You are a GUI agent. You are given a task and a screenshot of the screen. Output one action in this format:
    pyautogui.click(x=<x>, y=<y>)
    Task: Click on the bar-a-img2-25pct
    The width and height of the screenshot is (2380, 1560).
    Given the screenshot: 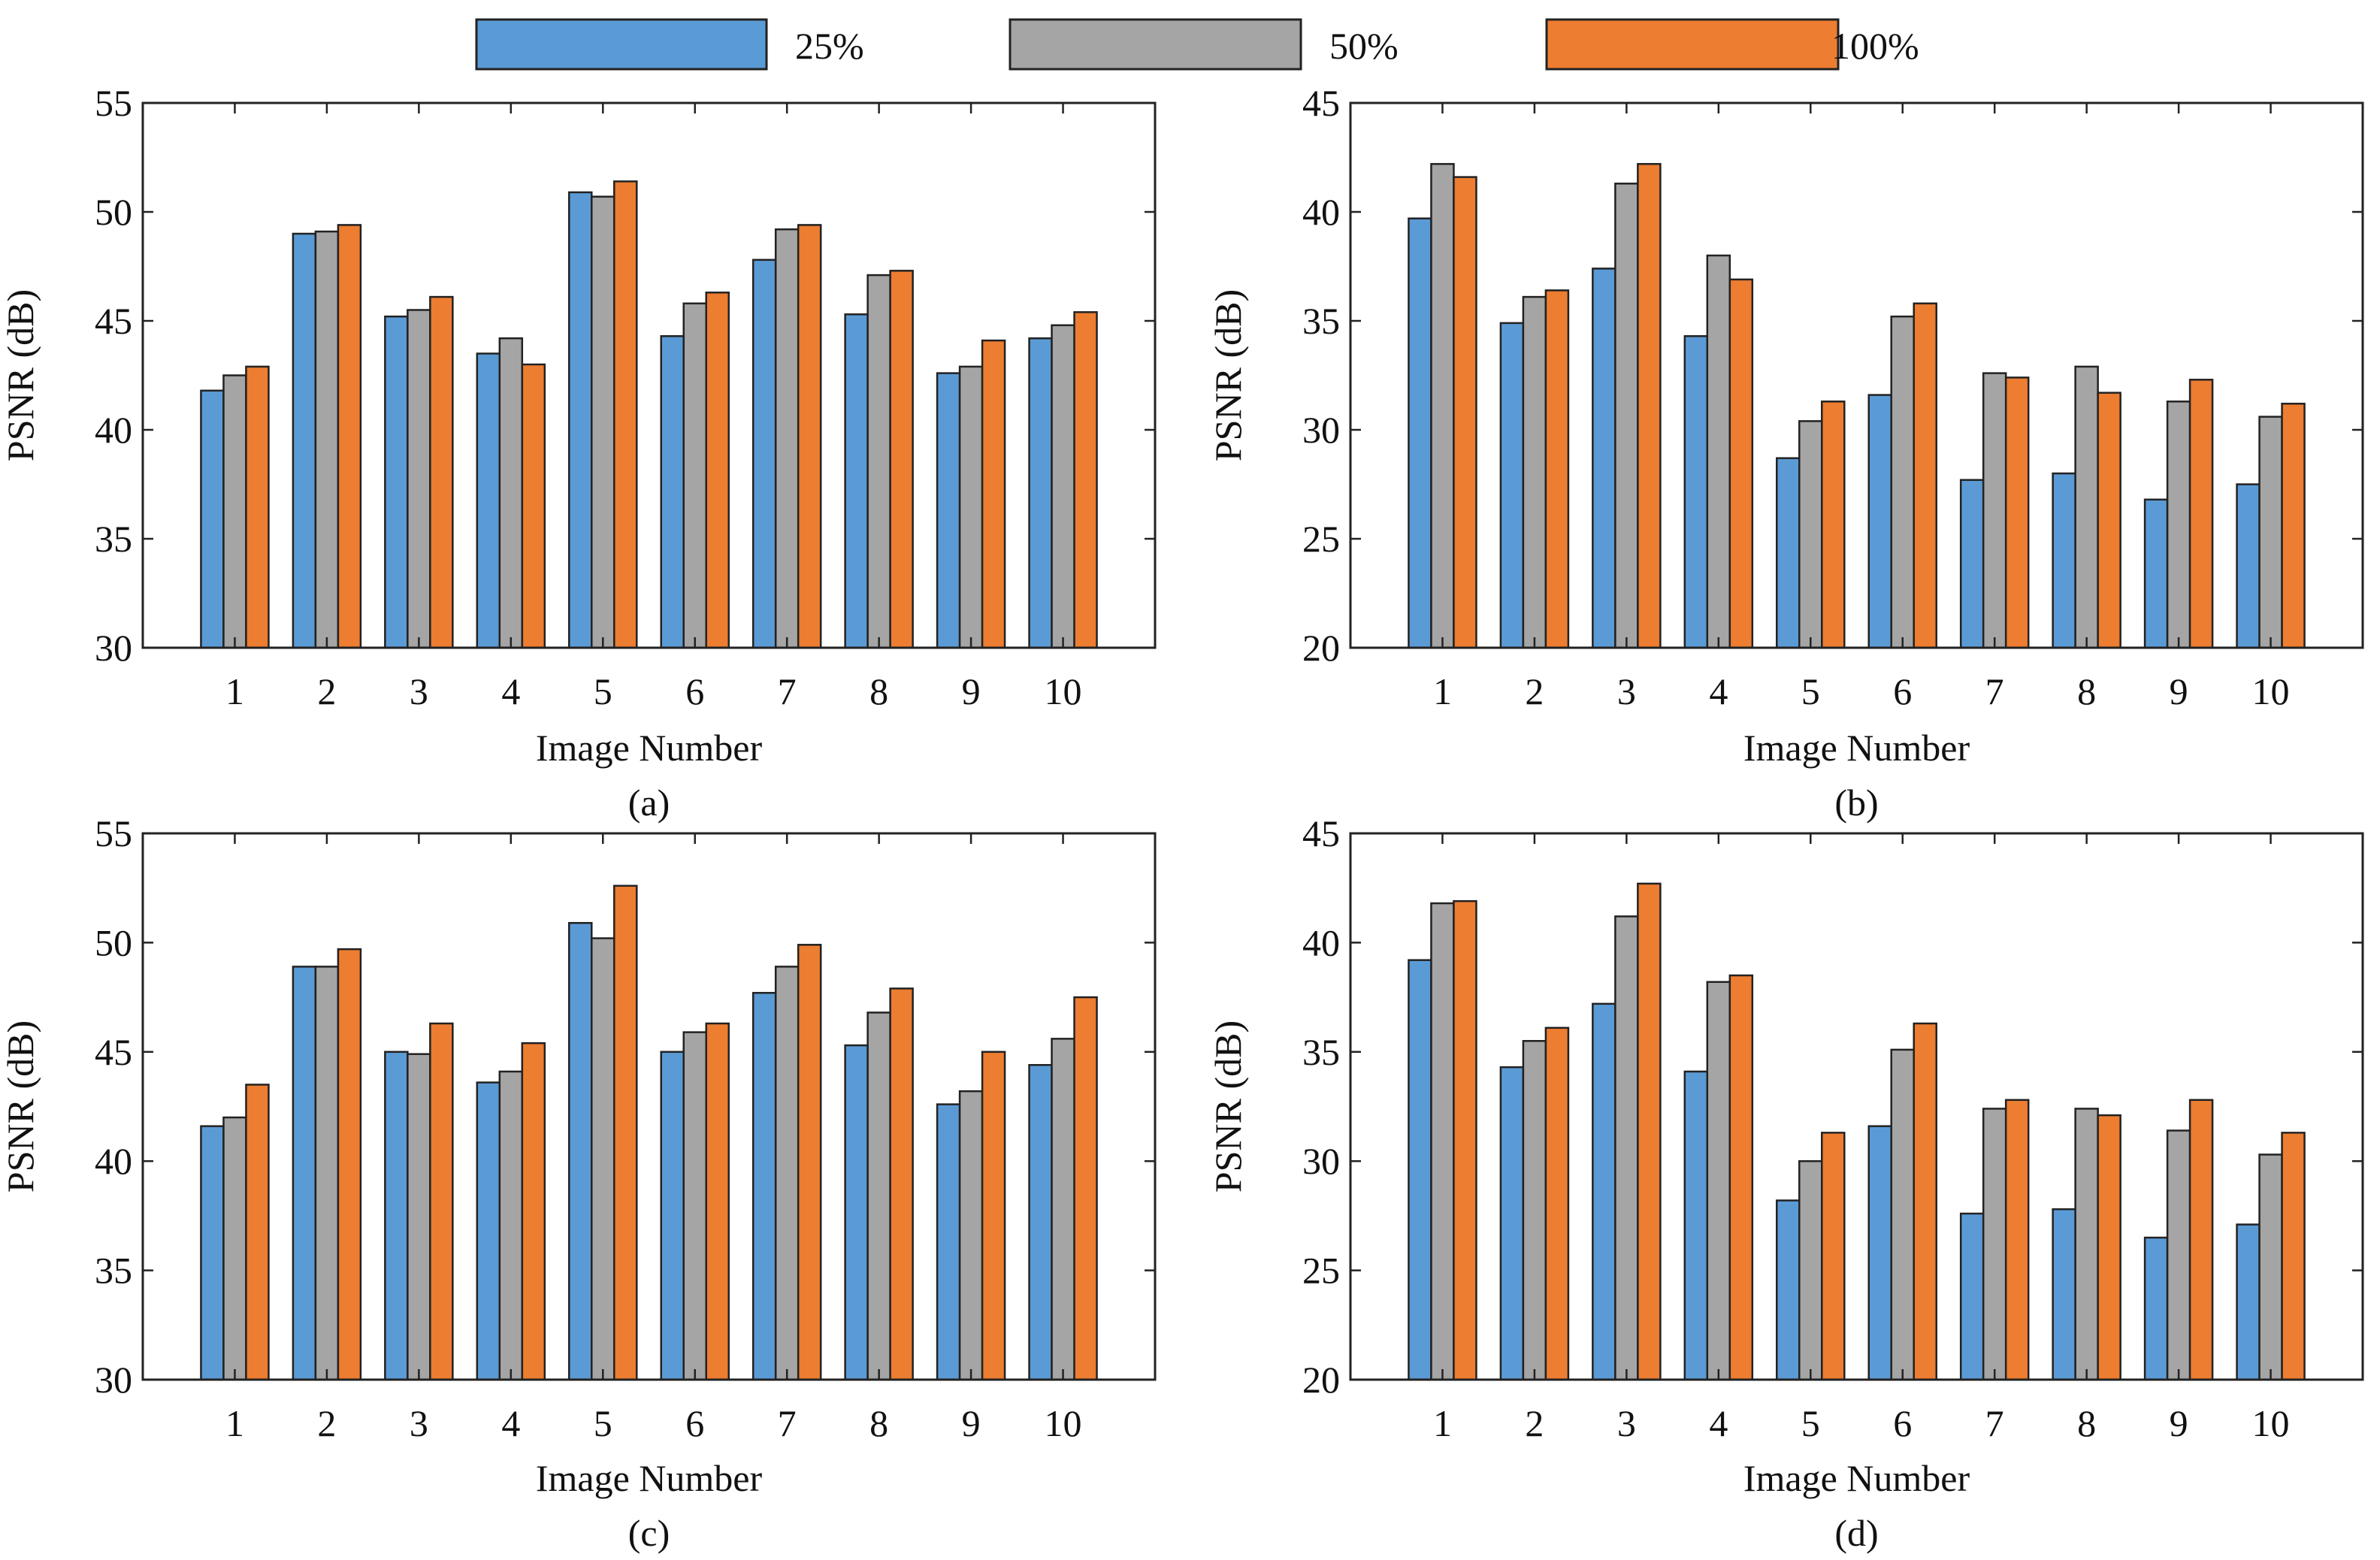 What is the action you would take?
    pyautogui.click(x=304, y=440)
    